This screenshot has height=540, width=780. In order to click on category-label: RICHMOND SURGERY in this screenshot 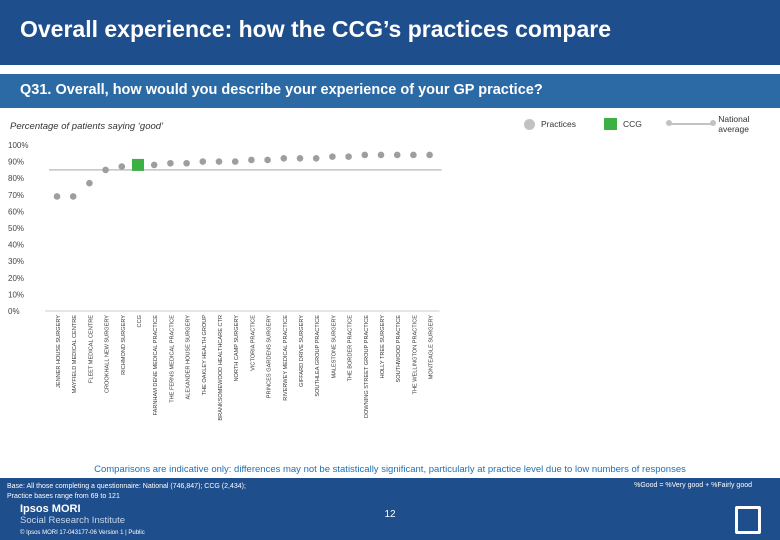, I will do `click(124, 345)`.